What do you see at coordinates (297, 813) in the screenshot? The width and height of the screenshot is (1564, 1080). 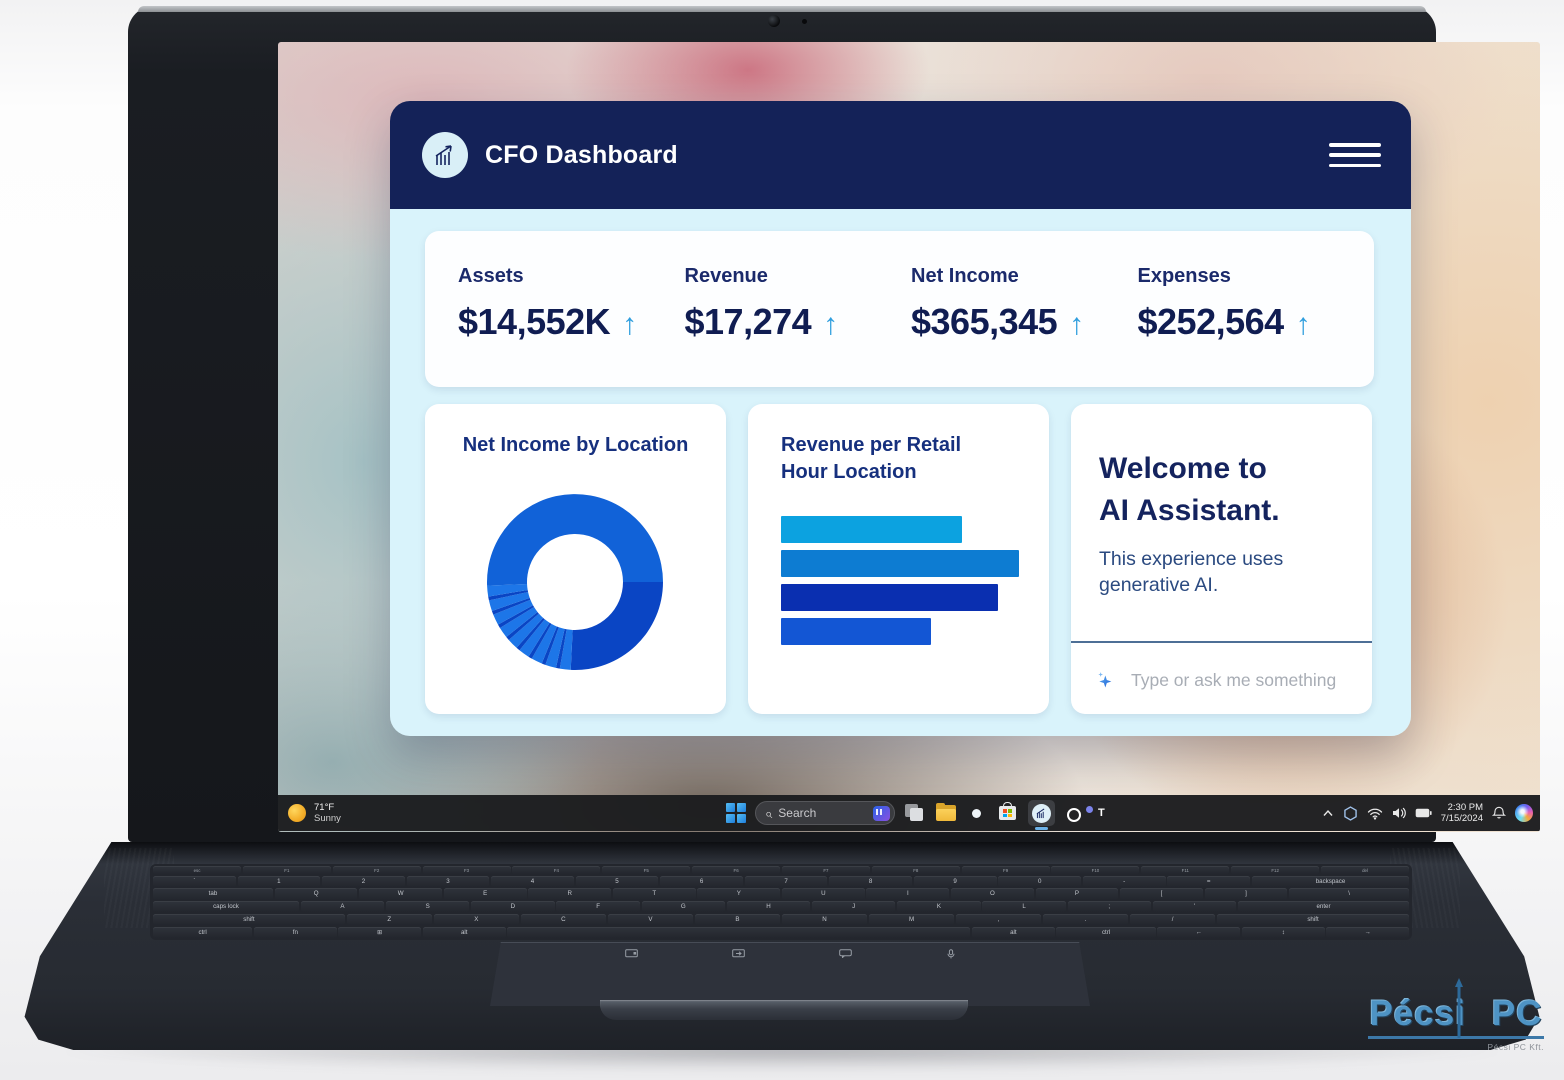 I see `sun-icon` at bounding box center [297, 813].